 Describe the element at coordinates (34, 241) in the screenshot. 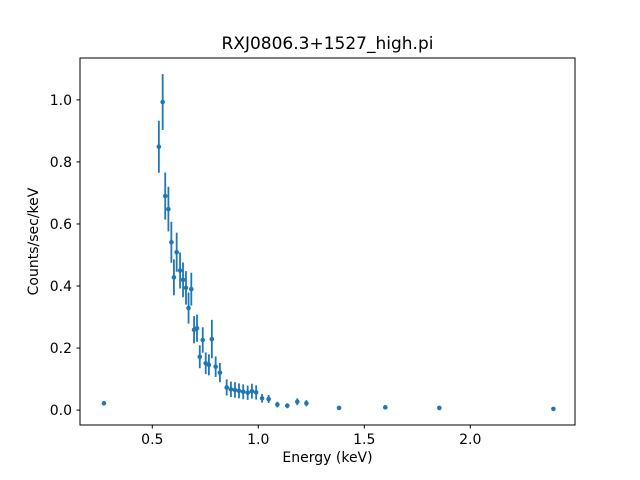

I see `y-axis-label: Counts/sec/keV` at that location.